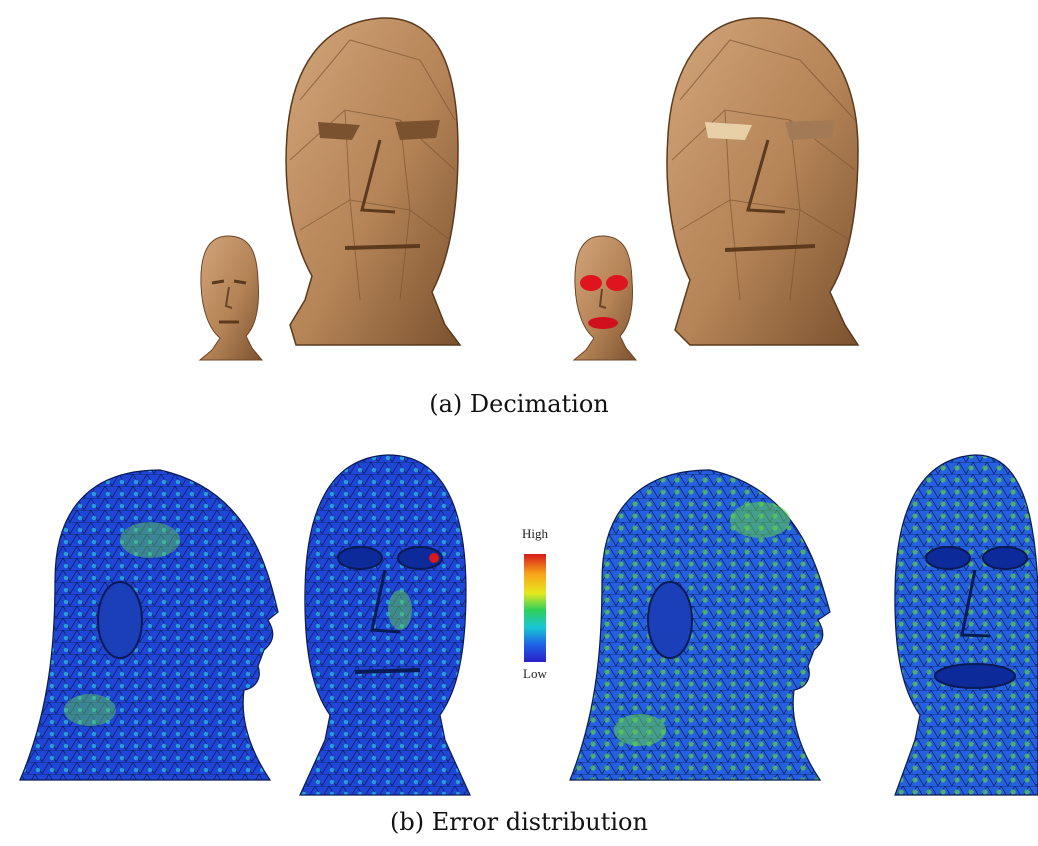  What do you see at coordinates (519, 404) in the screenshot?
I see `caption-decimation: (a) Decimation` at bounding box center [519, 404].